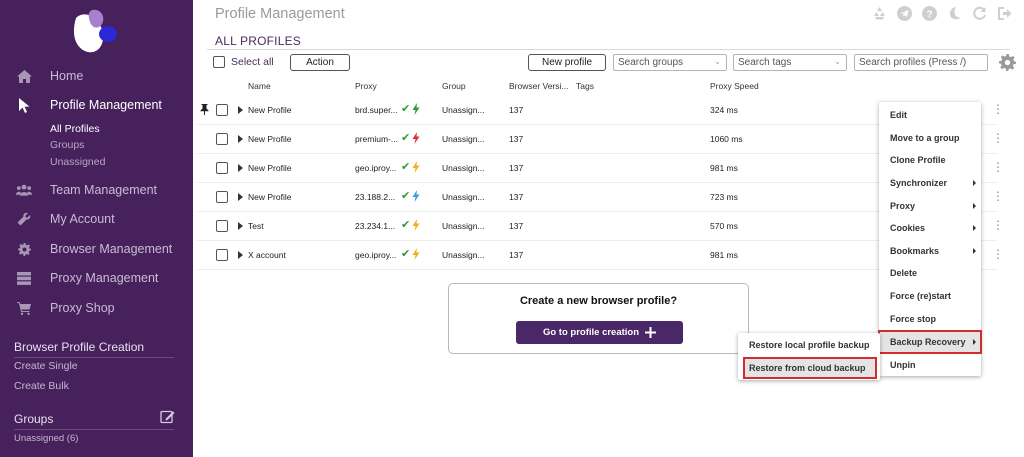 Image resolution: width=1024 pixels, height=457 pixels. Describe the element at coordinates (24, 249) in the screenshot. I see `gear-icon` at that location.